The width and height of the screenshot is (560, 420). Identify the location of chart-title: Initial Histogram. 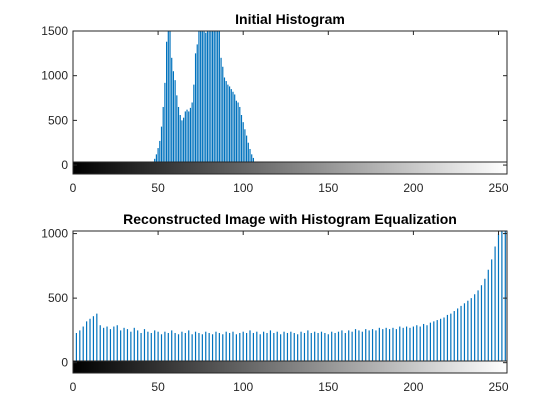
(290, 19).